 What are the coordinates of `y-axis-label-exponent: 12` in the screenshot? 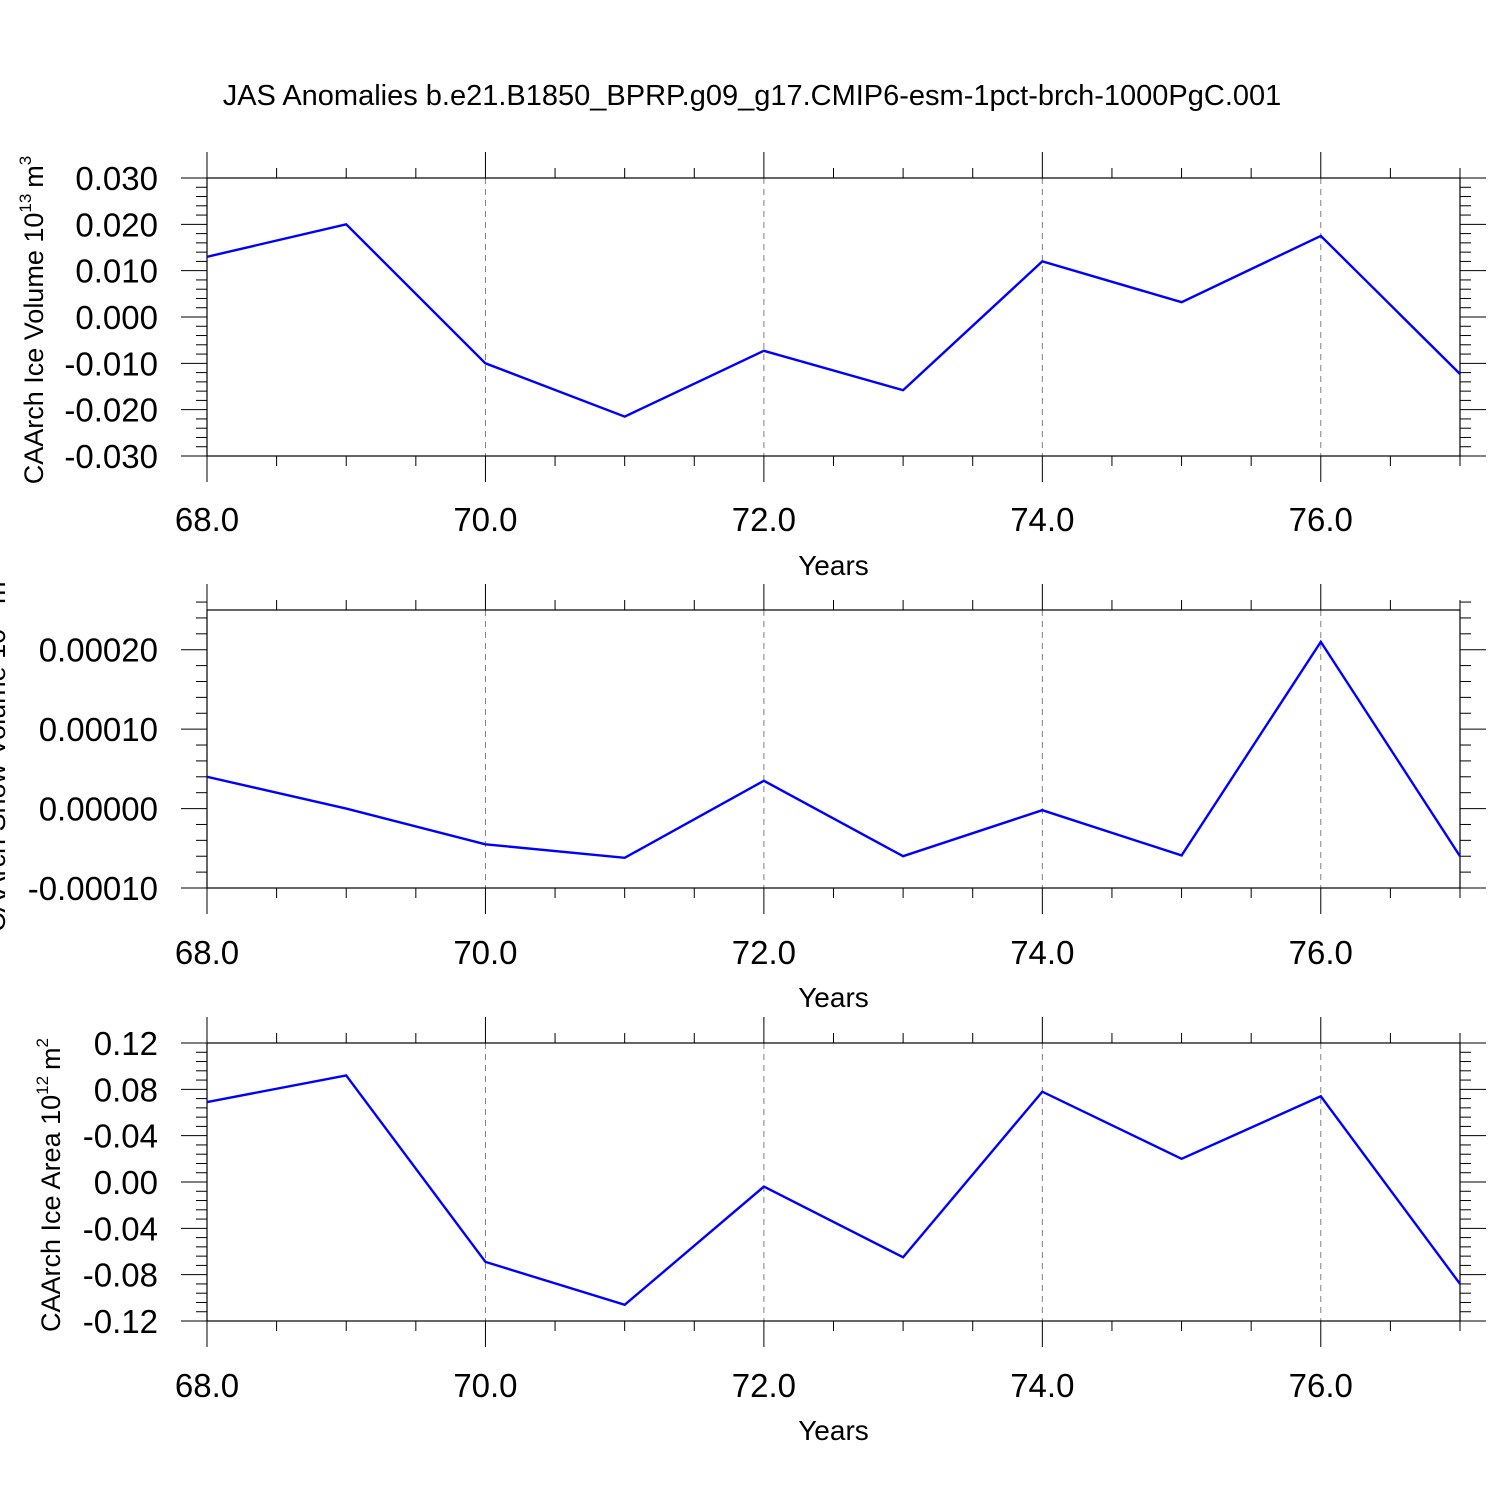 It's located at (42, 1085).